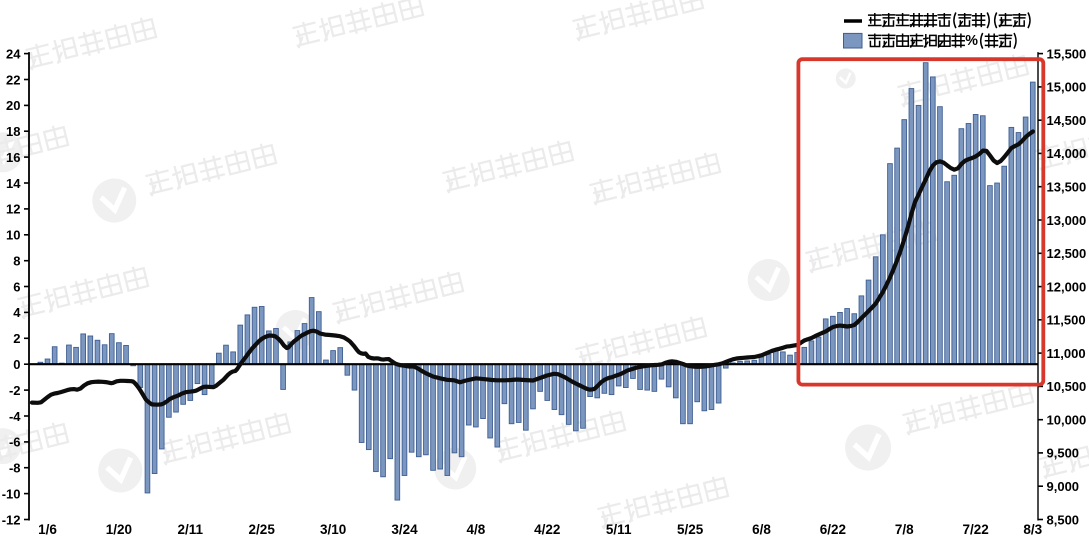 This screenshot has height=554, width=1089. What do you see at coordinates (13, 157) in the screenshot?
I see `svg-text: 16` at bounding box center [13, 157].